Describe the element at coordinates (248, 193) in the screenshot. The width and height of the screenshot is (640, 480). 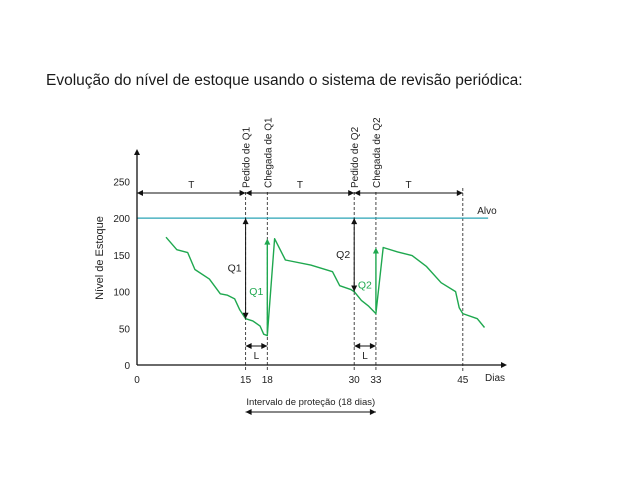
I see `review-period-arrow-1-head-left` at that location.